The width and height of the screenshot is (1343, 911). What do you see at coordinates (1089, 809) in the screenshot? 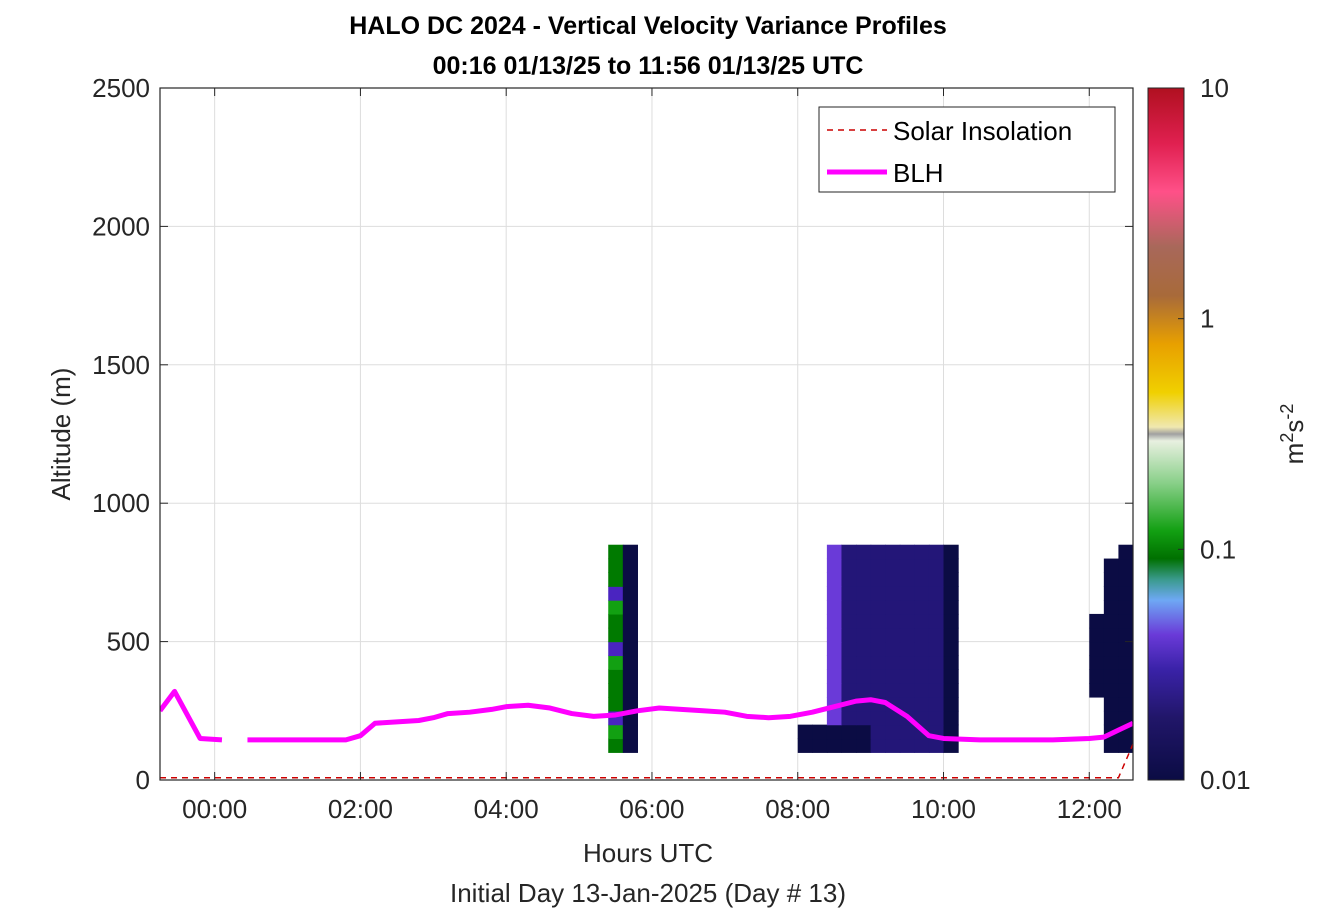
I see `x-tick-label-6: 12:00` at bounding box center [1089, 809].